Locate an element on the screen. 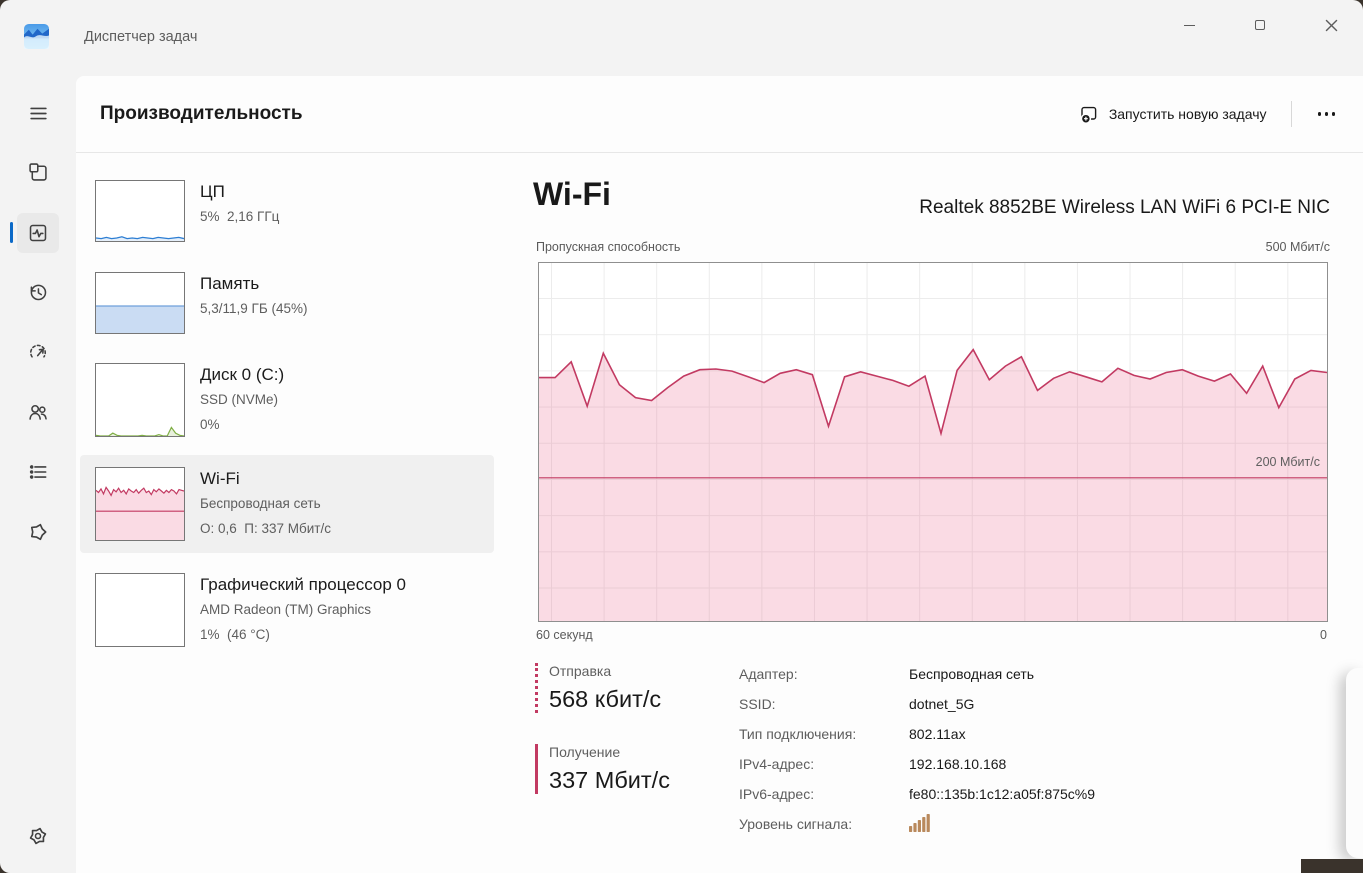 Image resolution: width=1363 pixels, height=873 pixels. services-cog-icon is located at coordinates (38, 532).